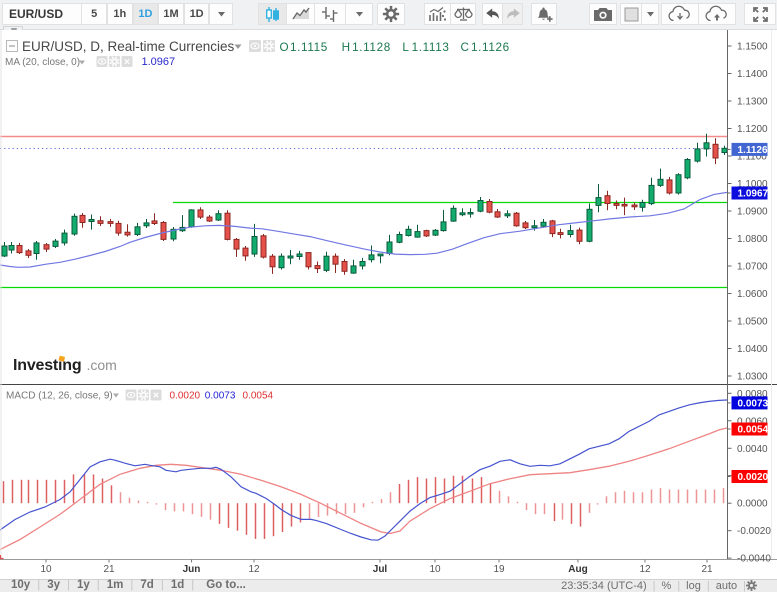  I want to click on svg-text: 1.1300, so click(752, 102).